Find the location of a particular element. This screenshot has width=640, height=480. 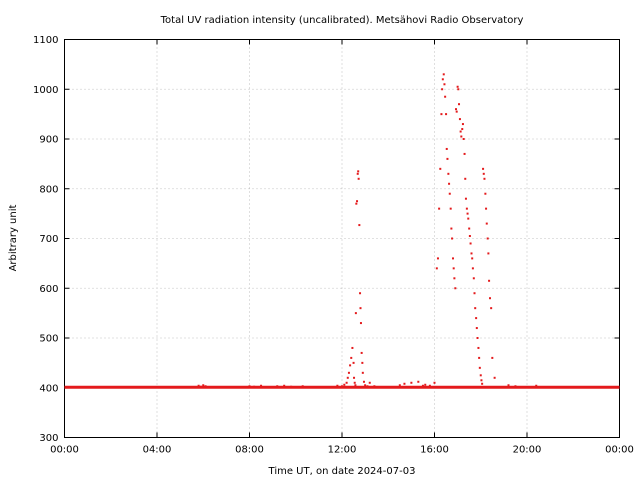

x-tick-label: 16:00 is located at coordinates (434, 450).